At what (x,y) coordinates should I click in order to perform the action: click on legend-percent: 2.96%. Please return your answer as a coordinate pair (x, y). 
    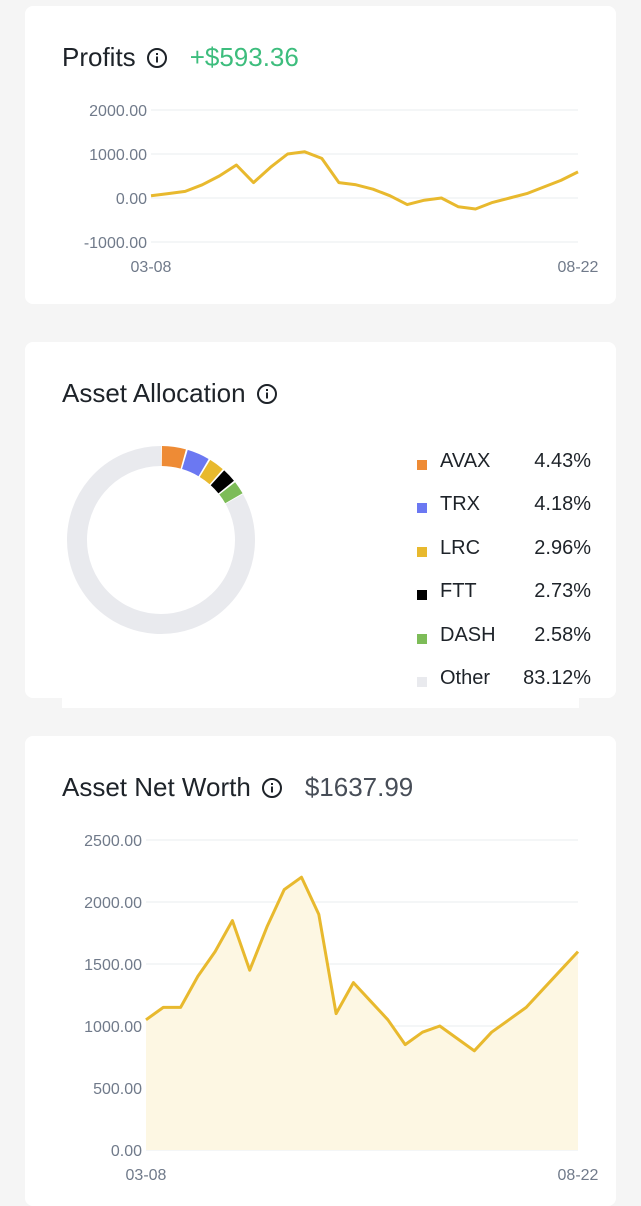
    Looking at the image, I should click on (562, 548).